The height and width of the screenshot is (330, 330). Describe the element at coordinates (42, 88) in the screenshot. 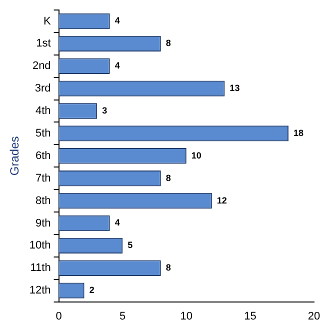

I see `y-tick-label: 3rd` at that location.